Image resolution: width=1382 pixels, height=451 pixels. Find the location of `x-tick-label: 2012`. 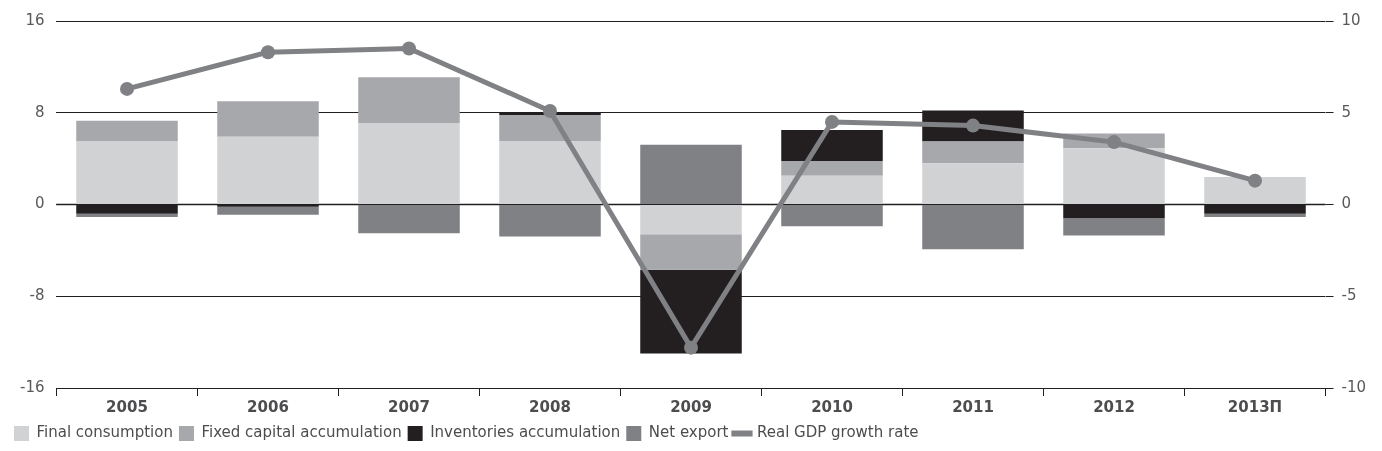

x-tick-label: 2012 is located at coordinates (1114, 406).